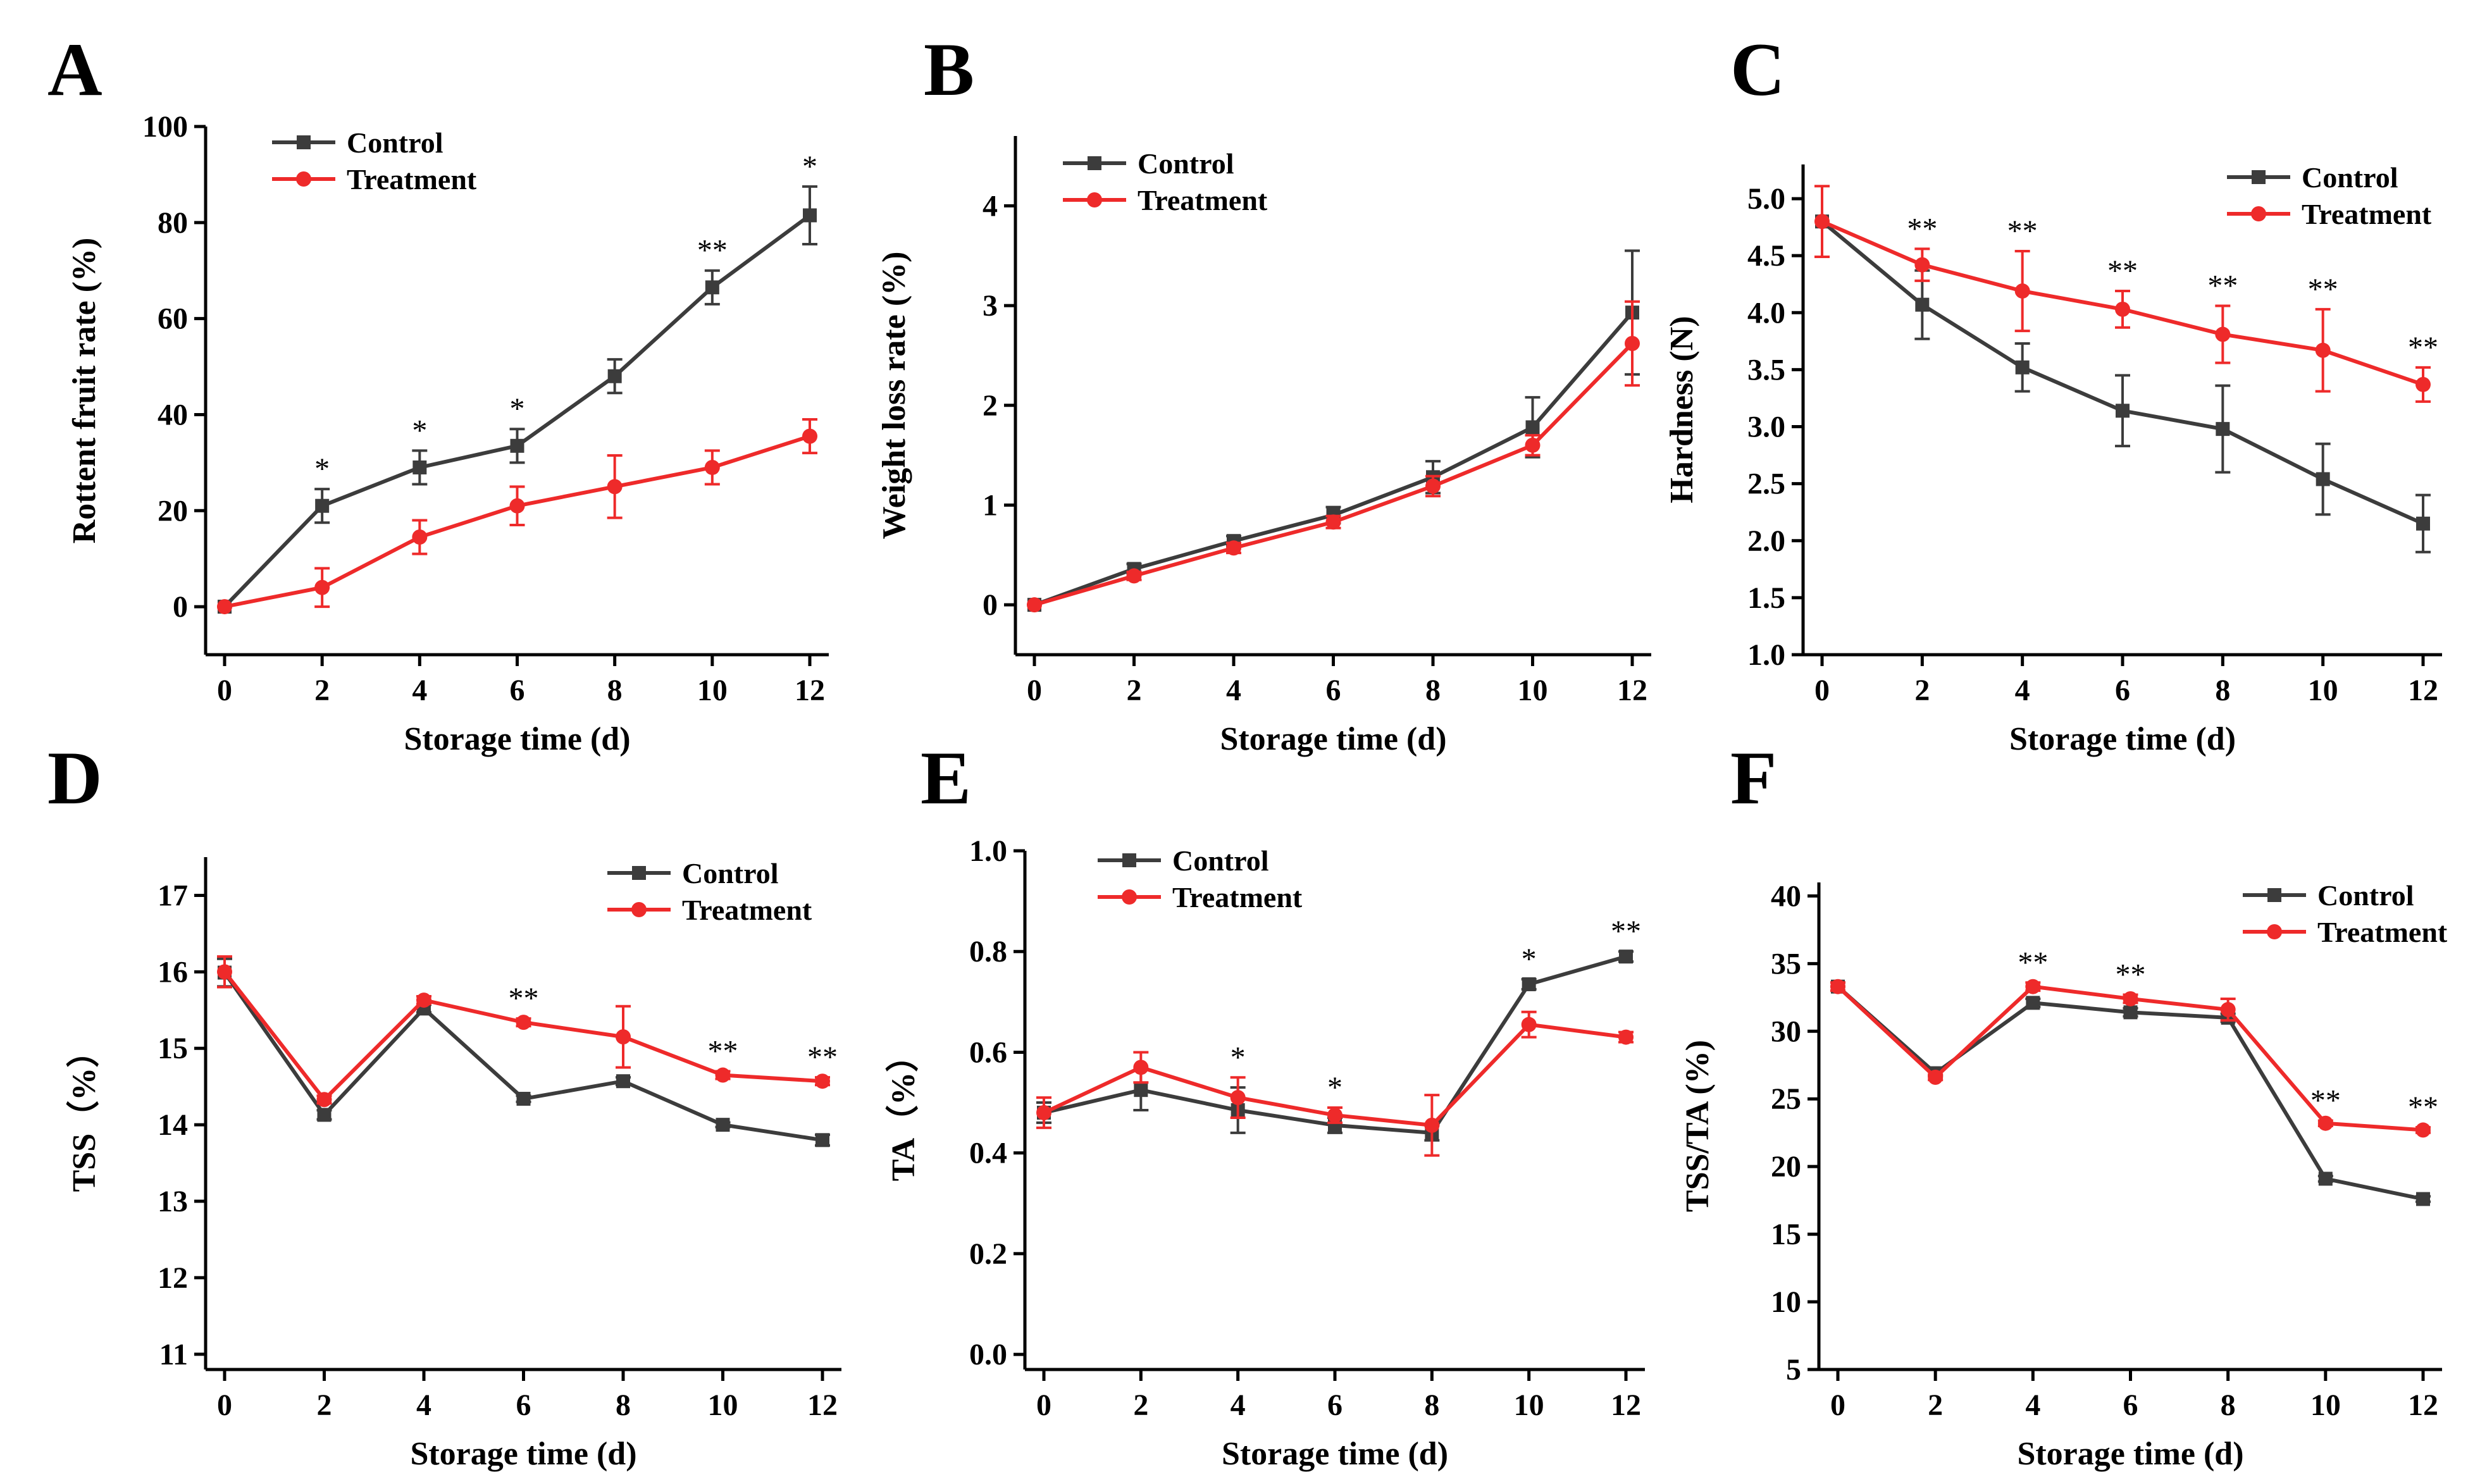 The image size is (2468, 1484). Describe the element at coordinates (991, 206) in the screenshot. I see `y-tick-label: 4` at that location.